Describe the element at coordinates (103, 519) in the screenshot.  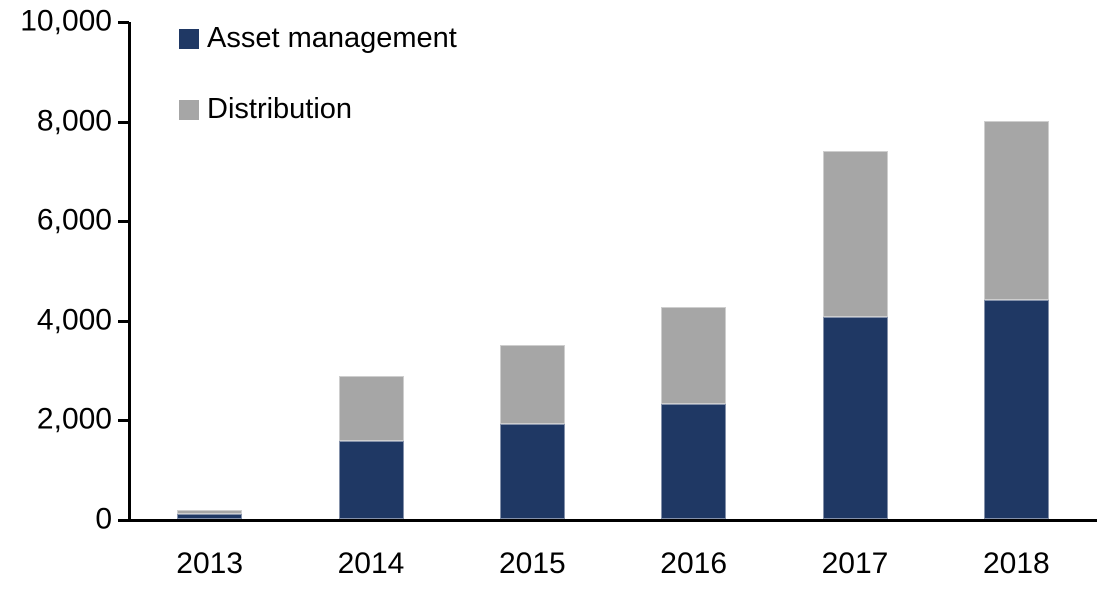
I see `y-tick-label: 0` at that location.